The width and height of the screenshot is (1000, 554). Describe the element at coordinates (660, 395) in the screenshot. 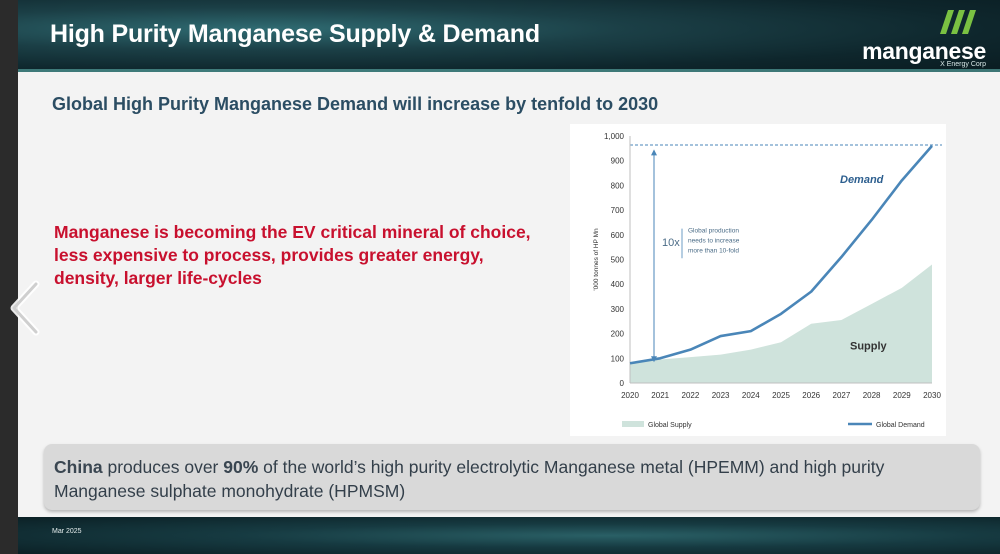

I see `x-tick-label: 2021` at that location.